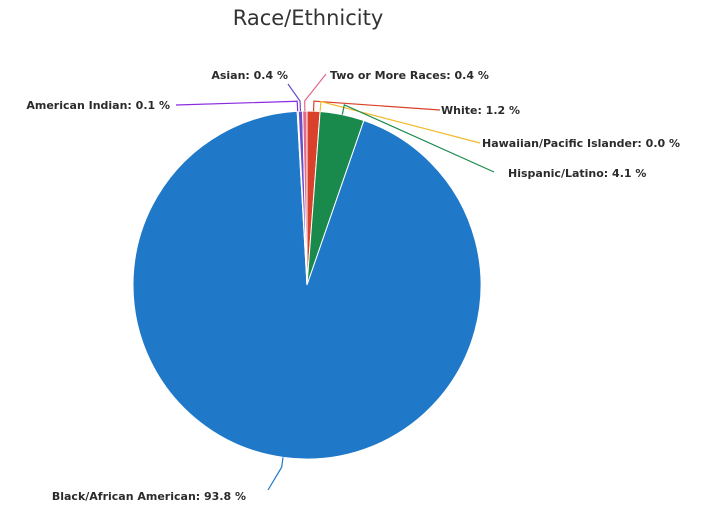 This screenshot has width=708, height=512. What do you see at coordinates (308, 18) in the screenshot?
I see `chart-title: Race/Ethnicity` at bounding box center [308, 18].